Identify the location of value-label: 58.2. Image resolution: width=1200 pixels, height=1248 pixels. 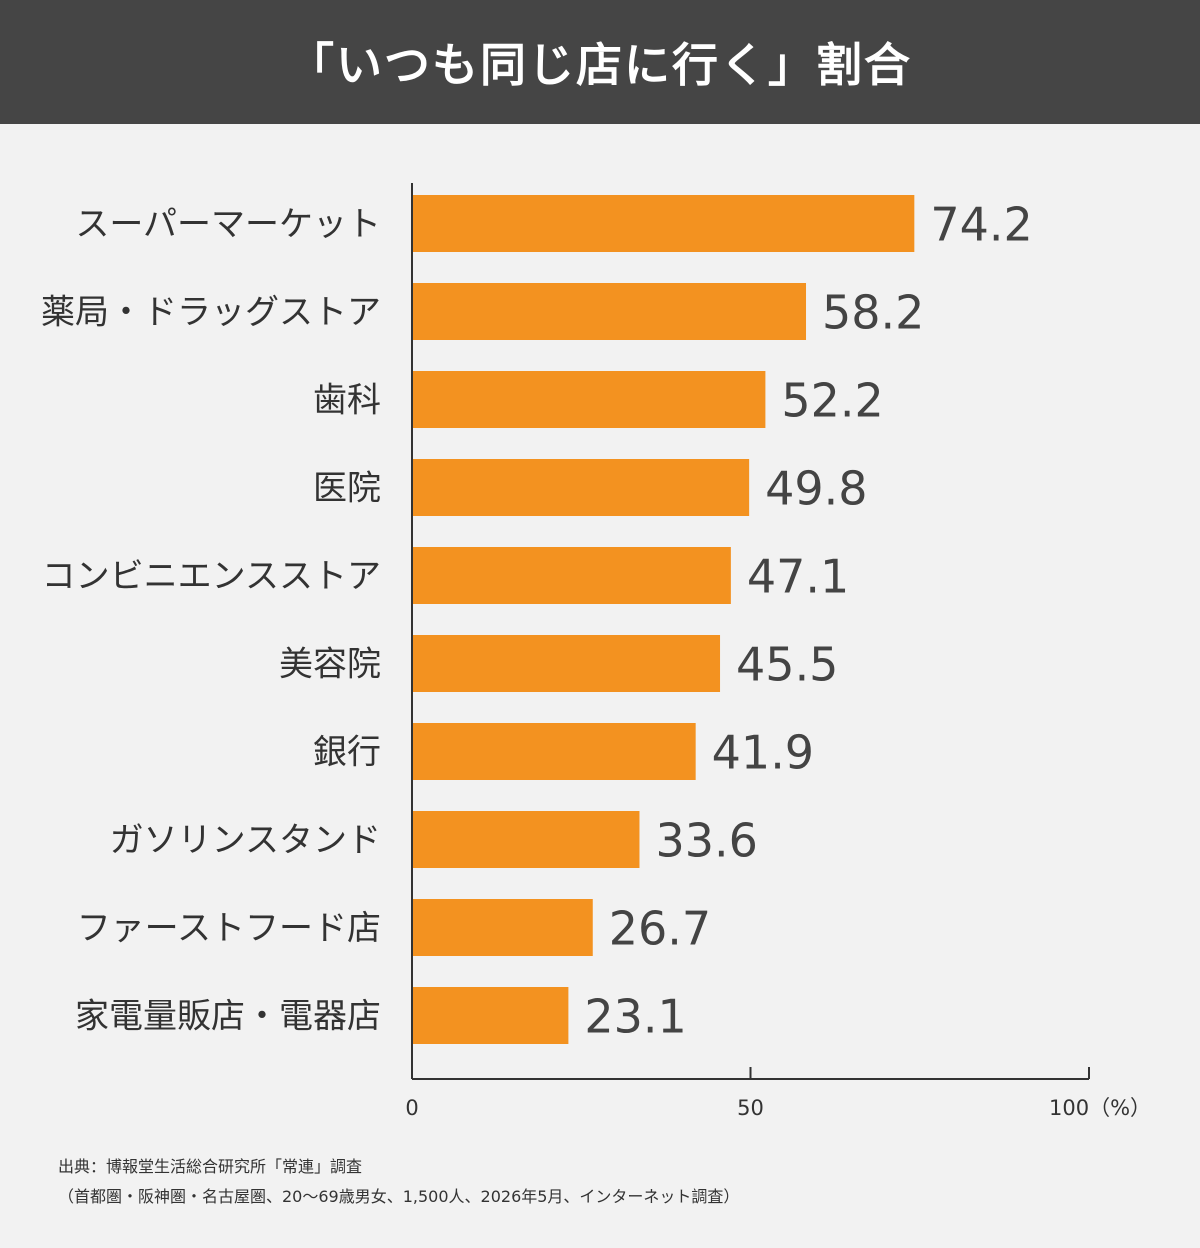
(873, 313).